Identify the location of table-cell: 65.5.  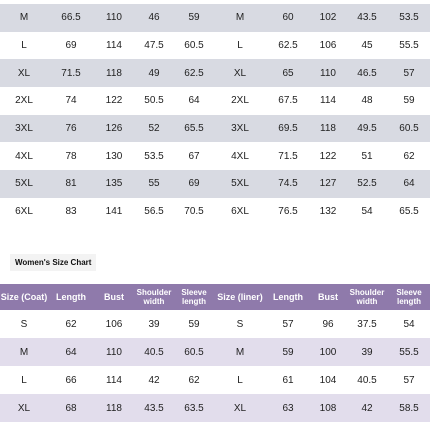
(194, 128).